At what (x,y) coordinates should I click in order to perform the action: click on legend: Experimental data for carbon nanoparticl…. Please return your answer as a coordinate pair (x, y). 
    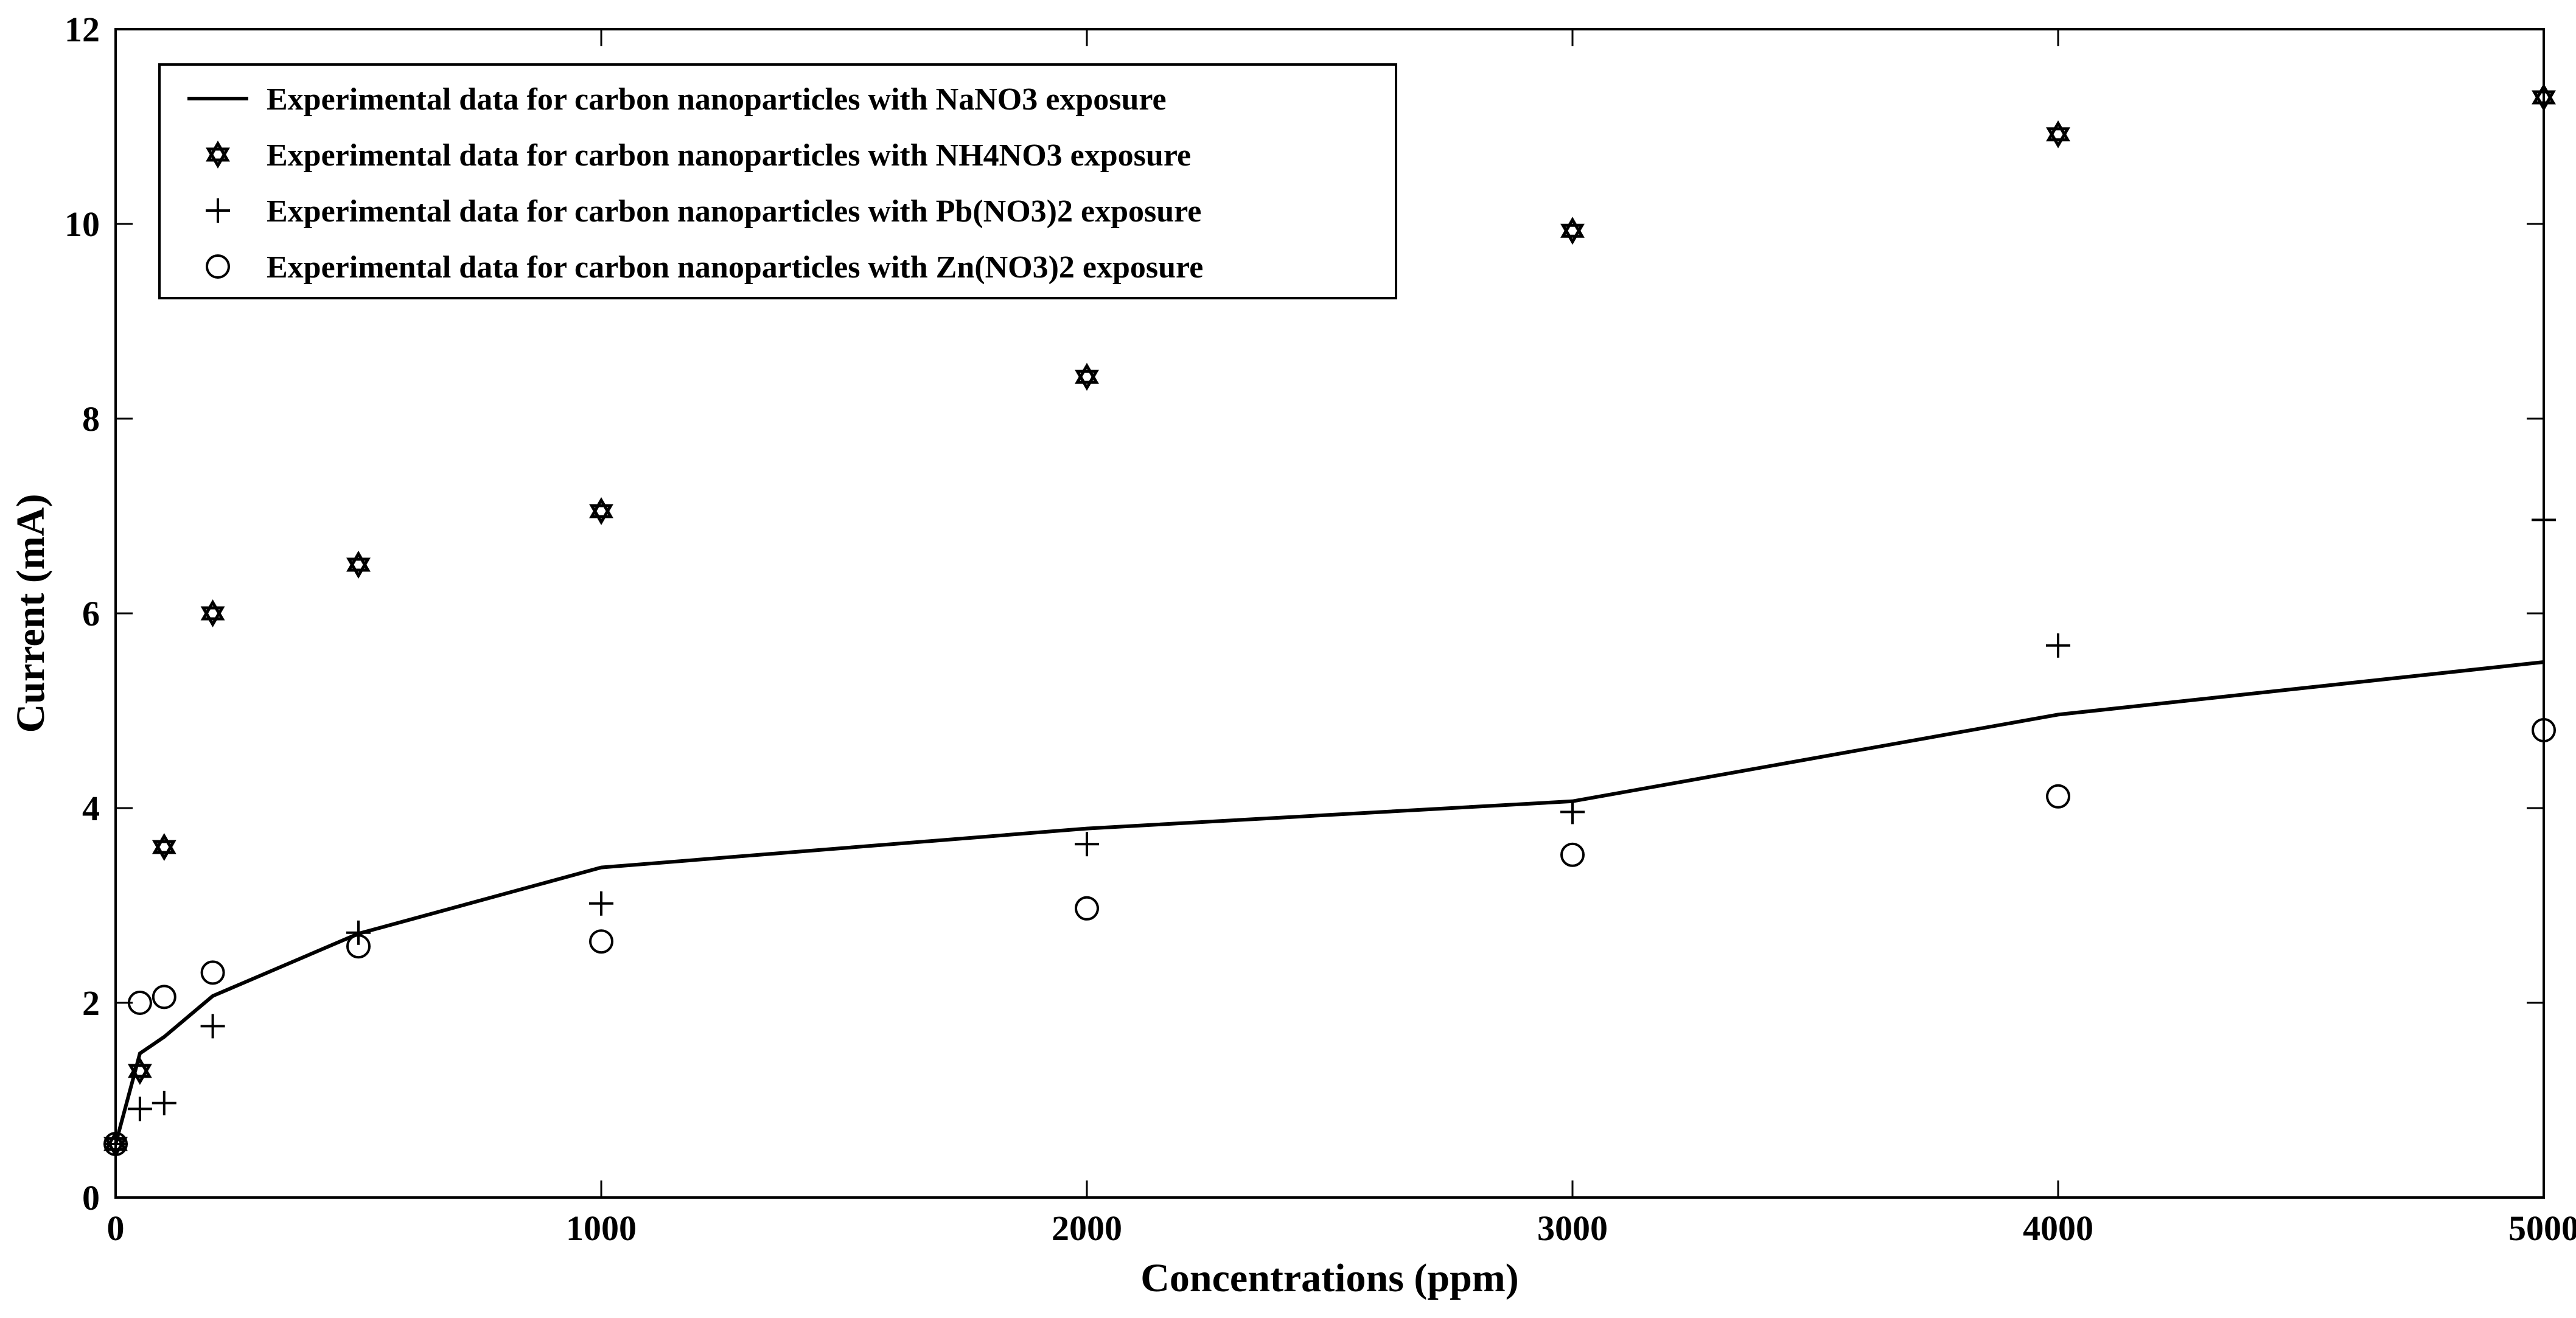
    Looking at the image, I should click on (777, 181).